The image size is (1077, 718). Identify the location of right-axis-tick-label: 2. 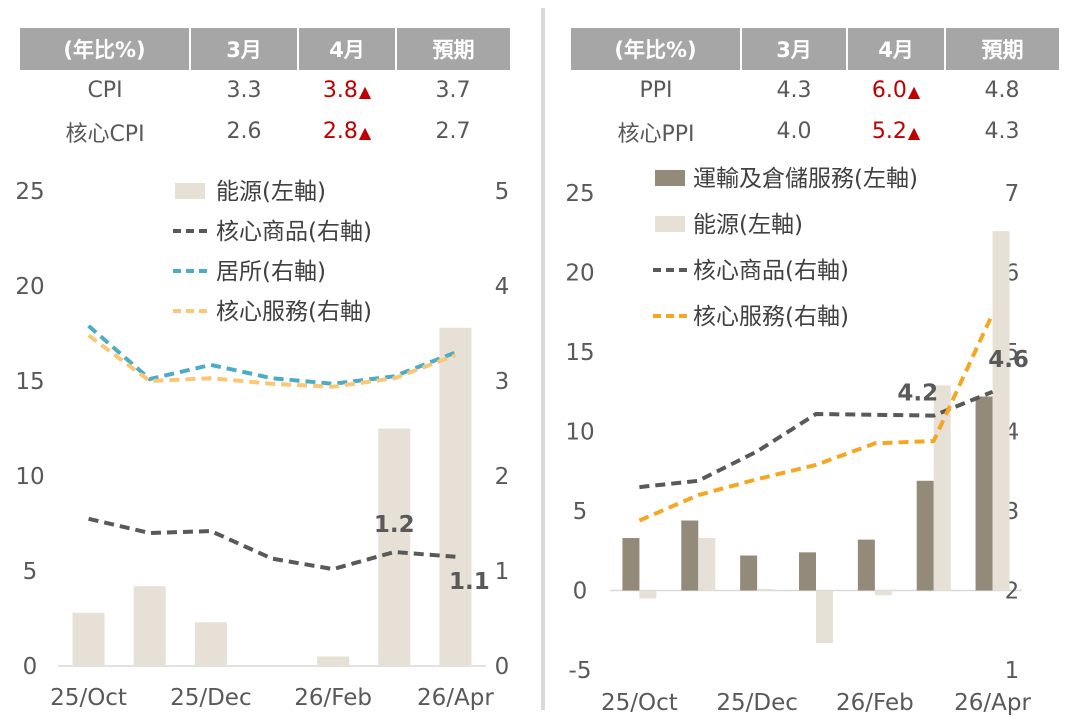
(502, 477).